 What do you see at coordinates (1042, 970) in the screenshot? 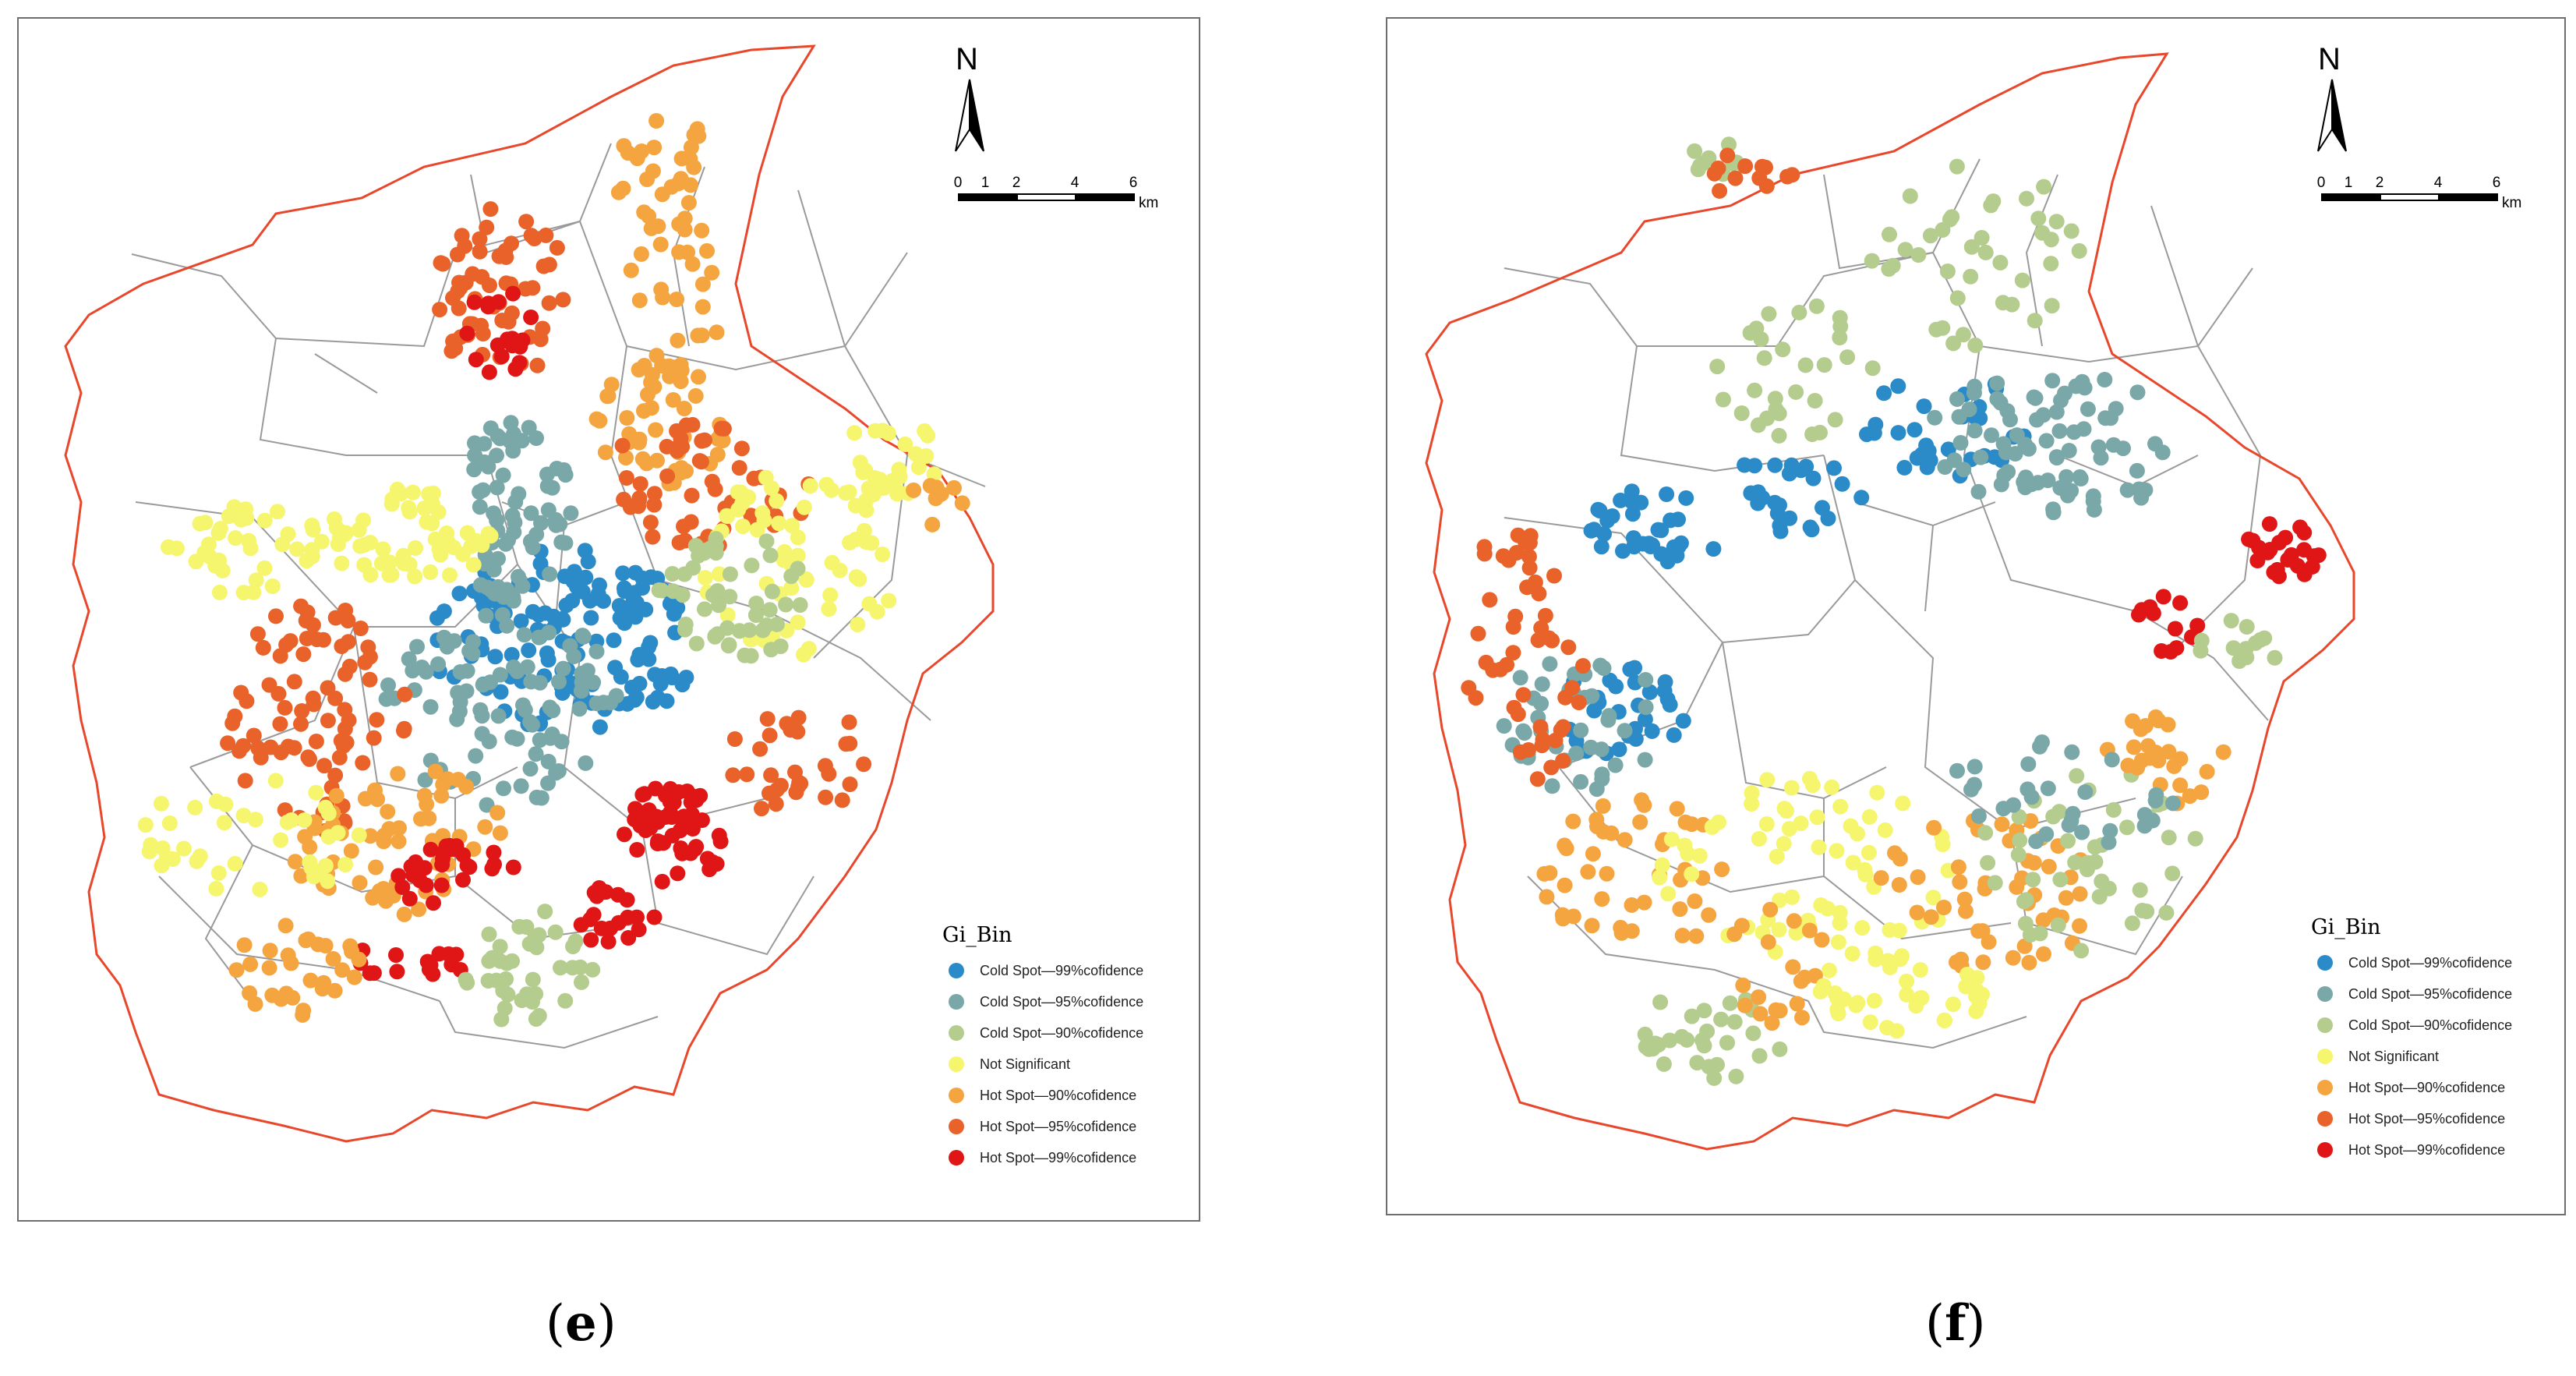
I see `legend-item-cold99: Cold Spot—99%cofidence` at bounding box center [1042, 970].